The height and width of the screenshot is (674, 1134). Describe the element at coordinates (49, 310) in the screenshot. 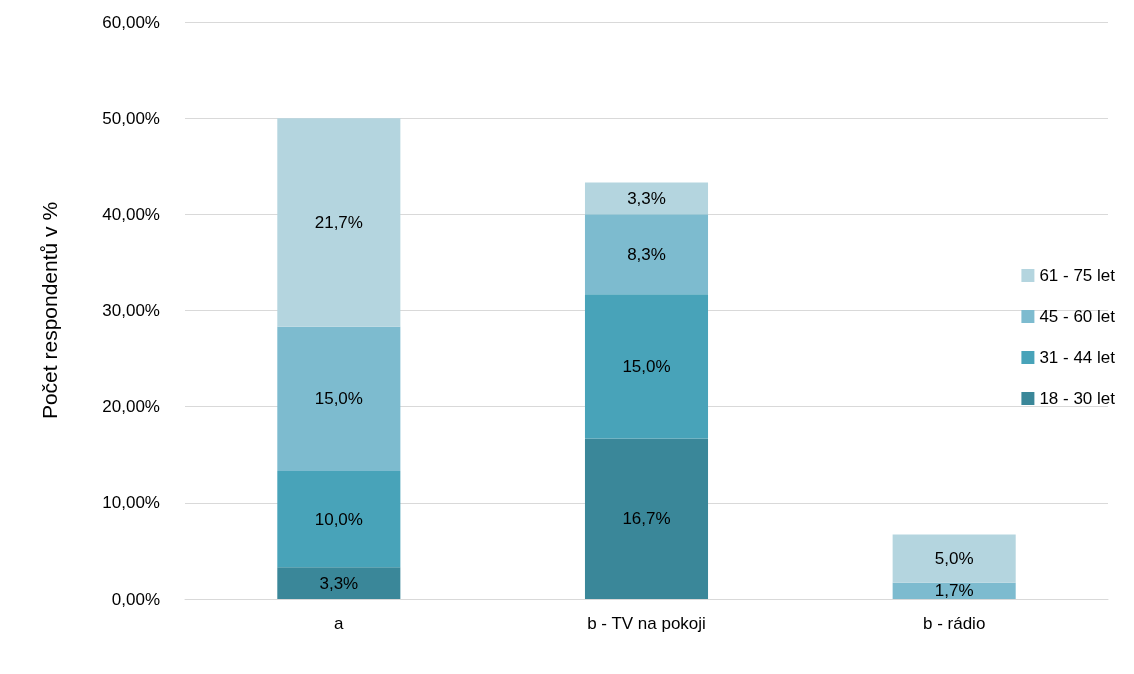

I see `y-axis-title: Počet respondentů v %` at that location.